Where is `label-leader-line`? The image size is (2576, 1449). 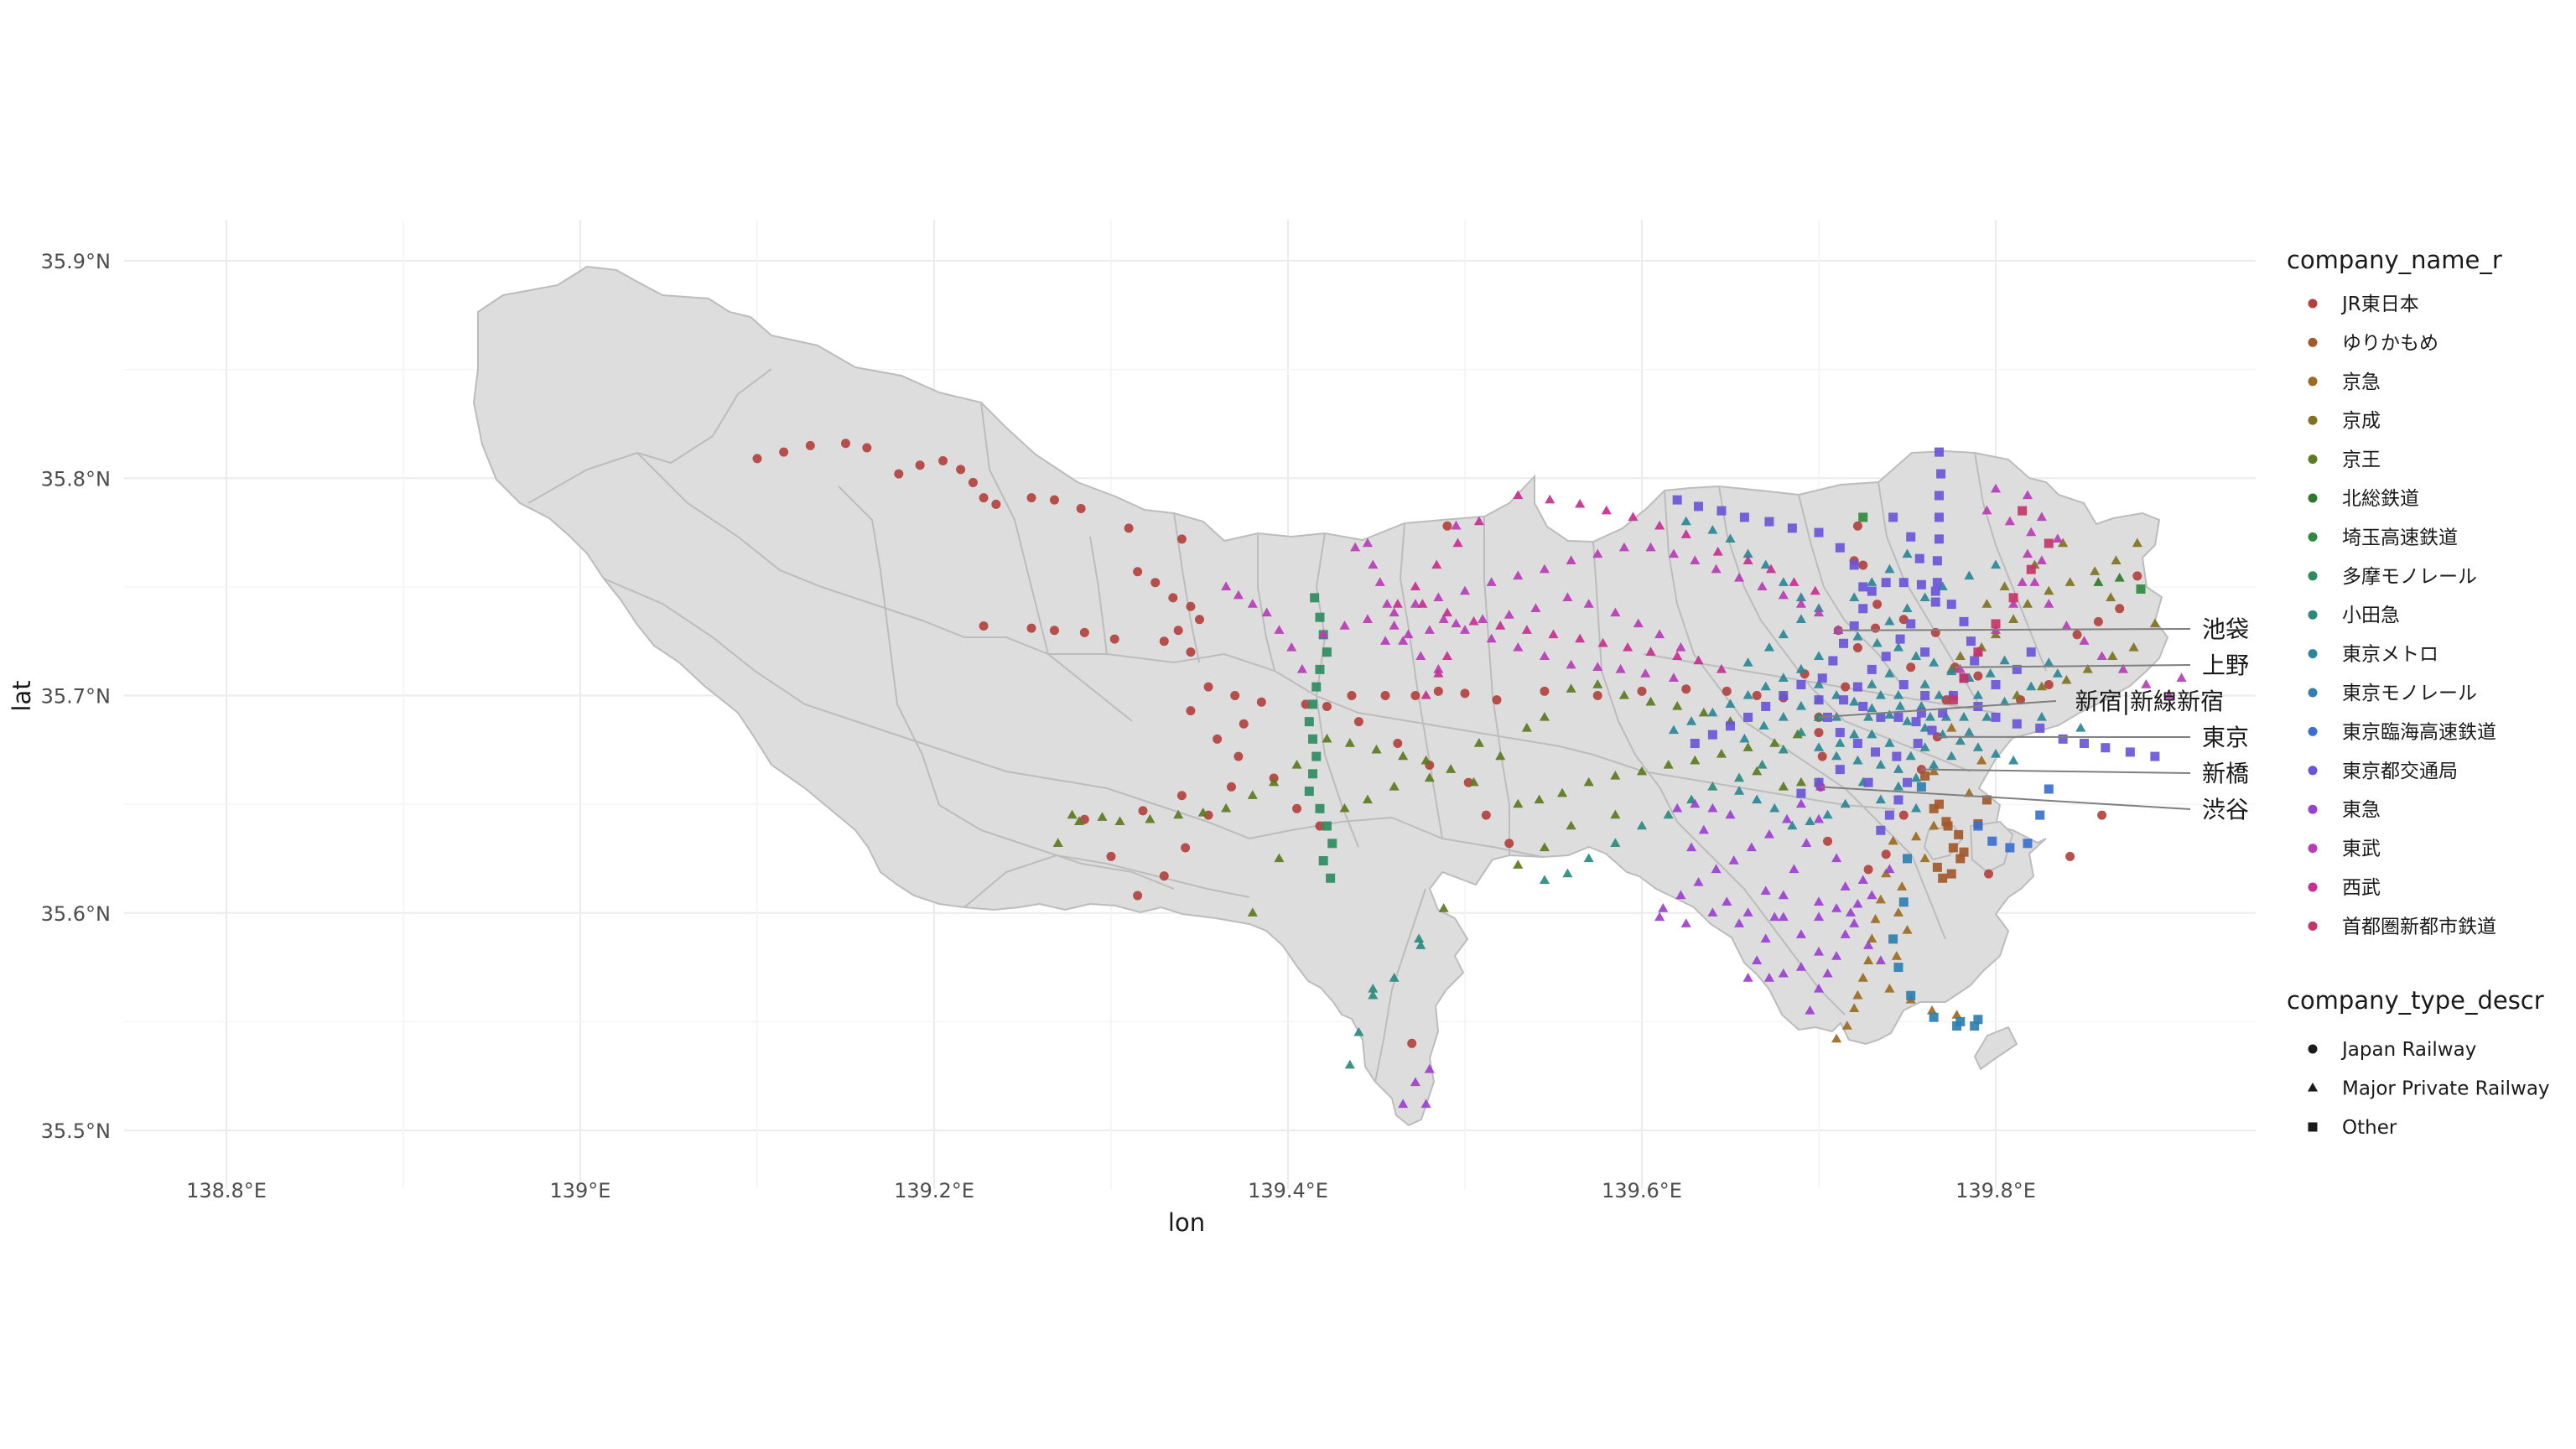 label-leader-line is located at coordinates (2014, 629).